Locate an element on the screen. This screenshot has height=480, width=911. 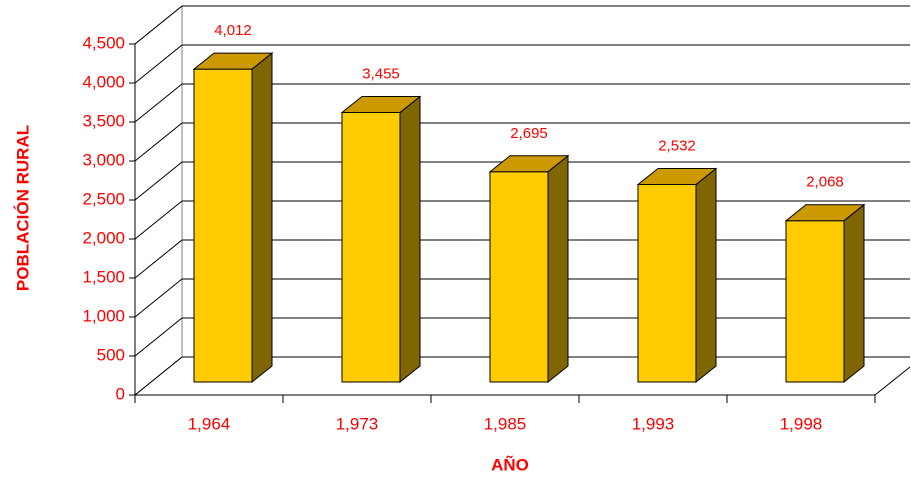
y-tick-label: 1,000 is located at coordinates (103, 315).